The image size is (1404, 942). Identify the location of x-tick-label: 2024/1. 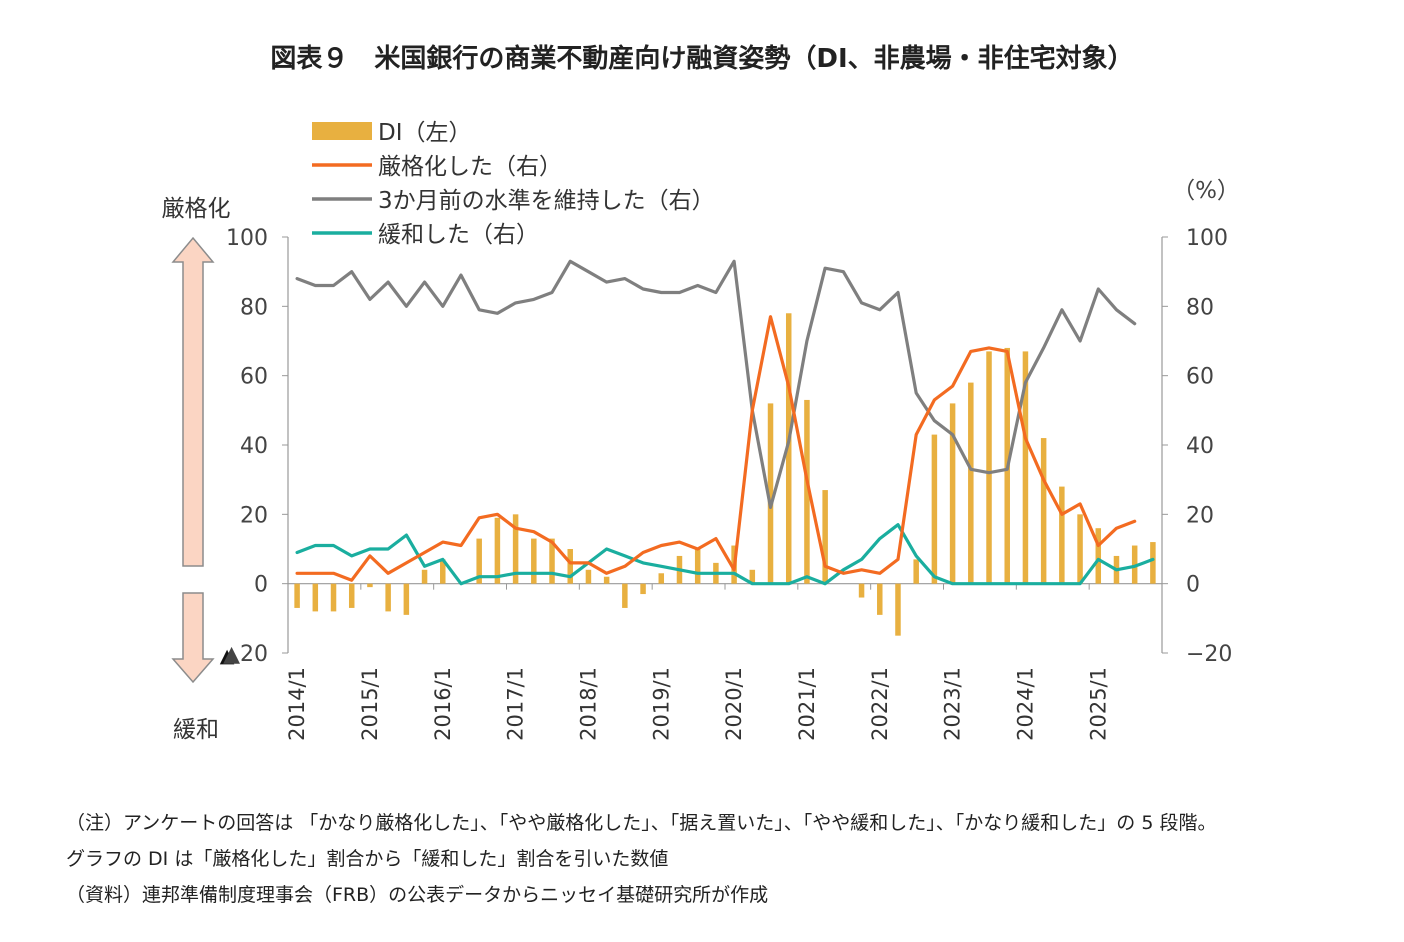
(1025, 704).